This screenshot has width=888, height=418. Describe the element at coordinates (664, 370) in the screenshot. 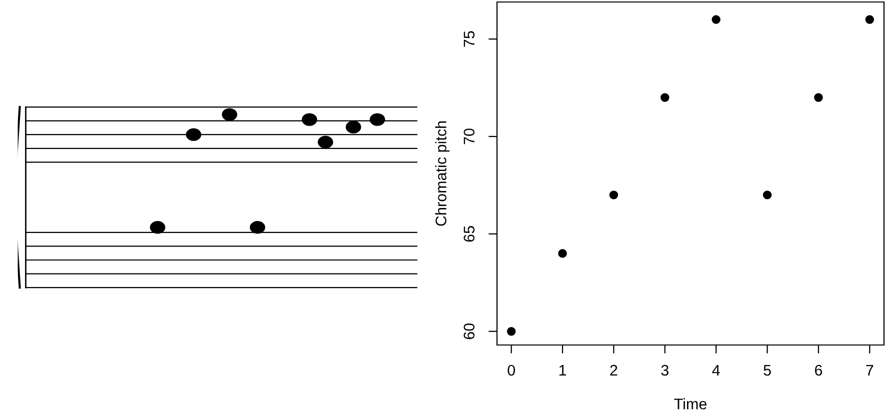

I see `x-tick-label: 3` at that location.